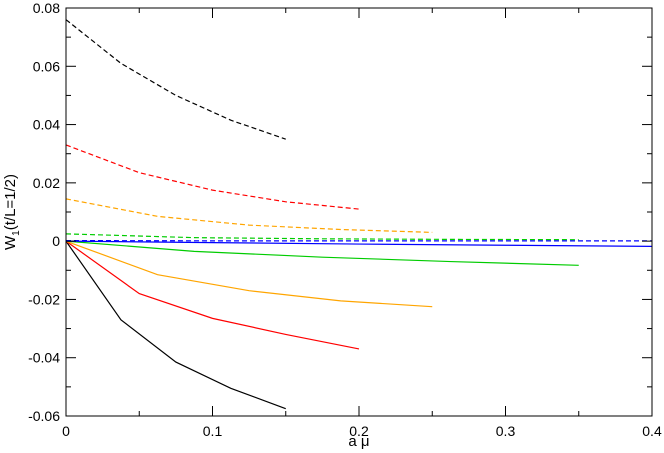  I want to click on x-tick-label: 0.1, so click(213, 431).